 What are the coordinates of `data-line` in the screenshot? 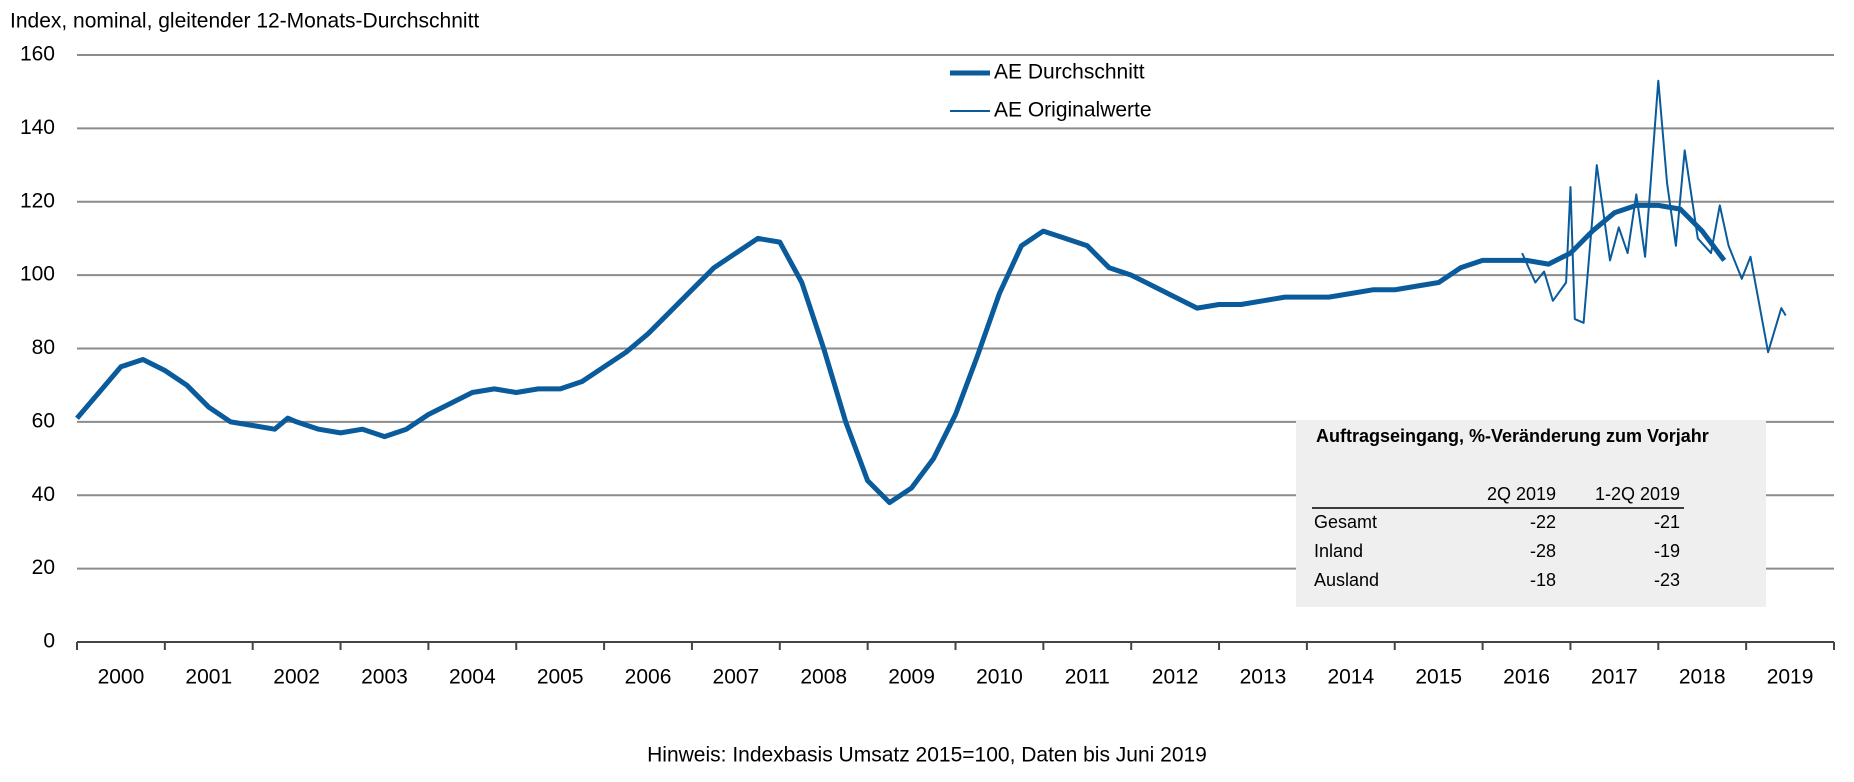 It's located at (1654, 216).